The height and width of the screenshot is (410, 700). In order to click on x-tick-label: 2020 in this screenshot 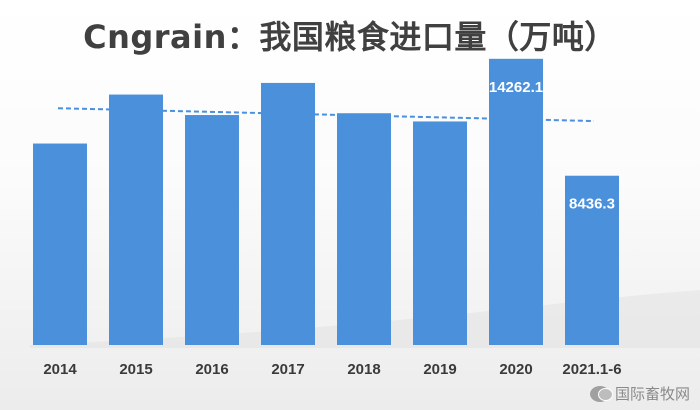, I will do `click(515, 369)`.